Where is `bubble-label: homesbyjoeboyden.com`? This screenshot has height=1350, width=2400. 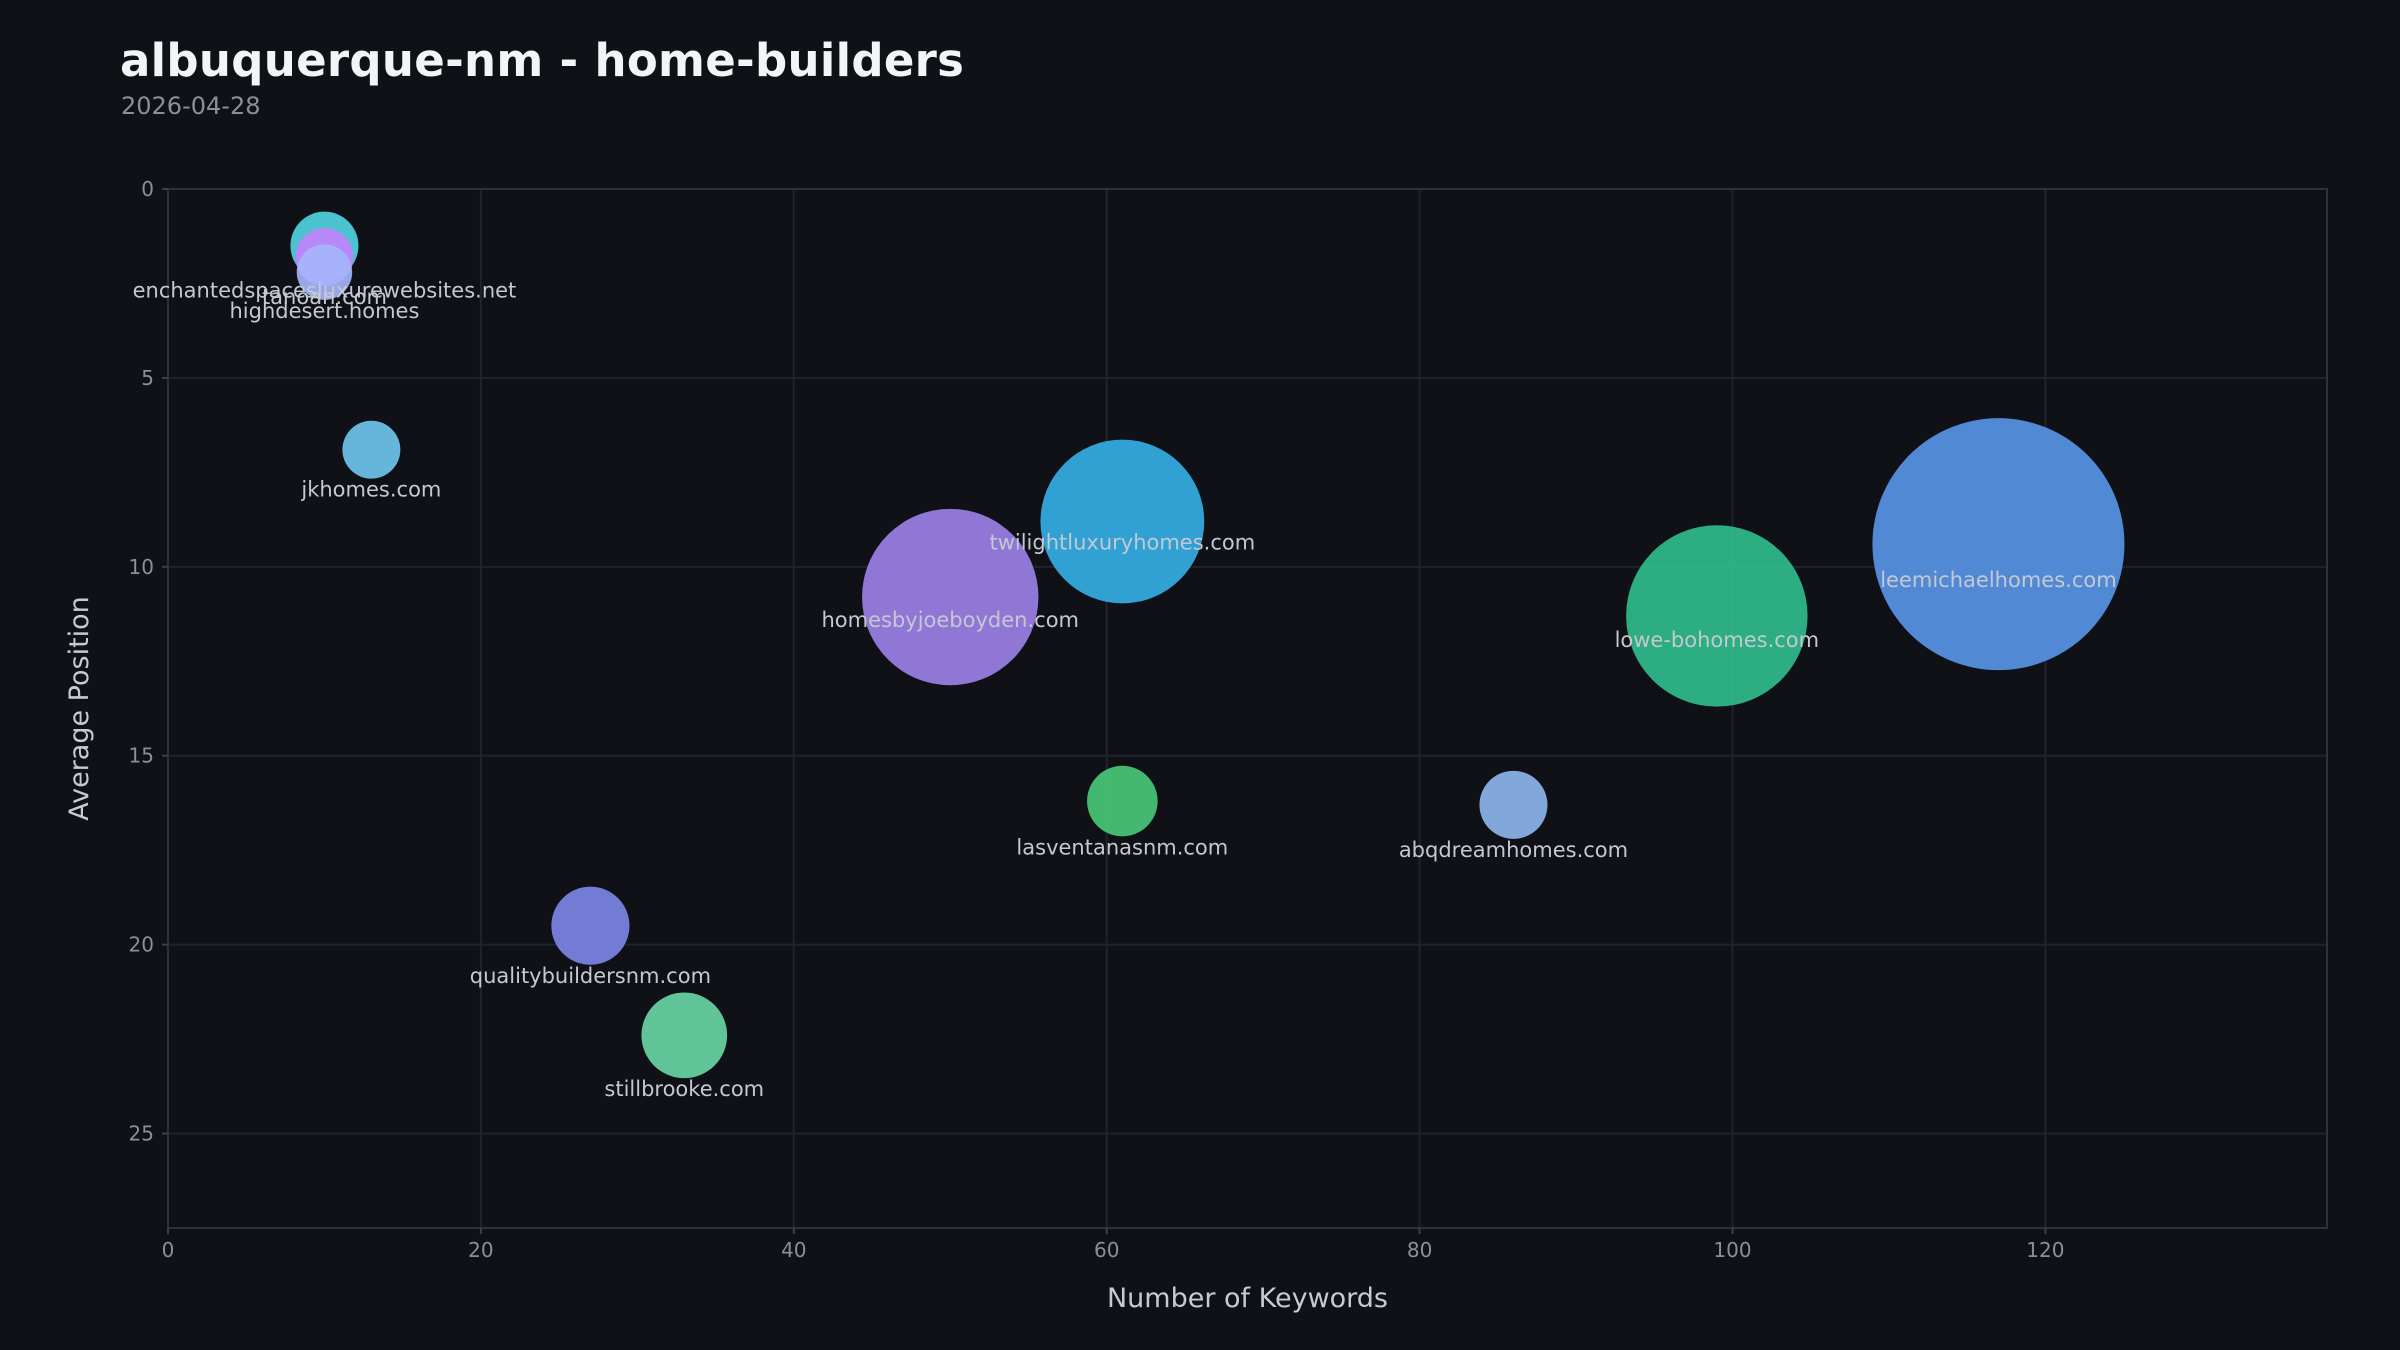 bubble-label: homesbyjoeboyden.com is located at coordinates (950, 620).